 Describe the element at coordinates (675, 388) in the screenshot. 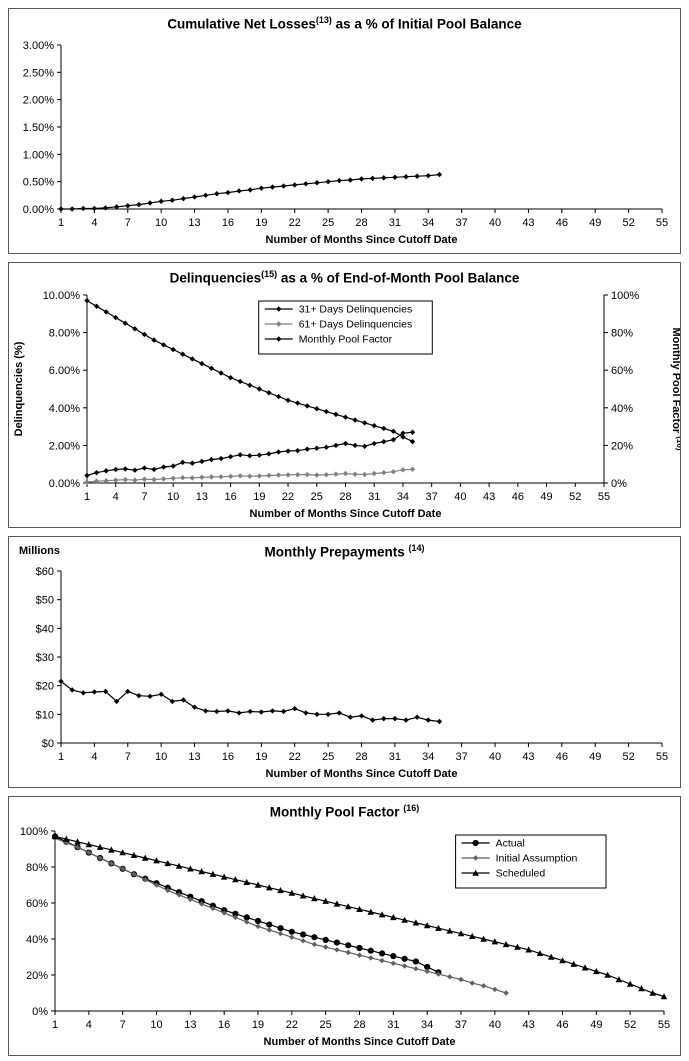

I see `svg-text: Monthly Pool Factor (16)` at that location.